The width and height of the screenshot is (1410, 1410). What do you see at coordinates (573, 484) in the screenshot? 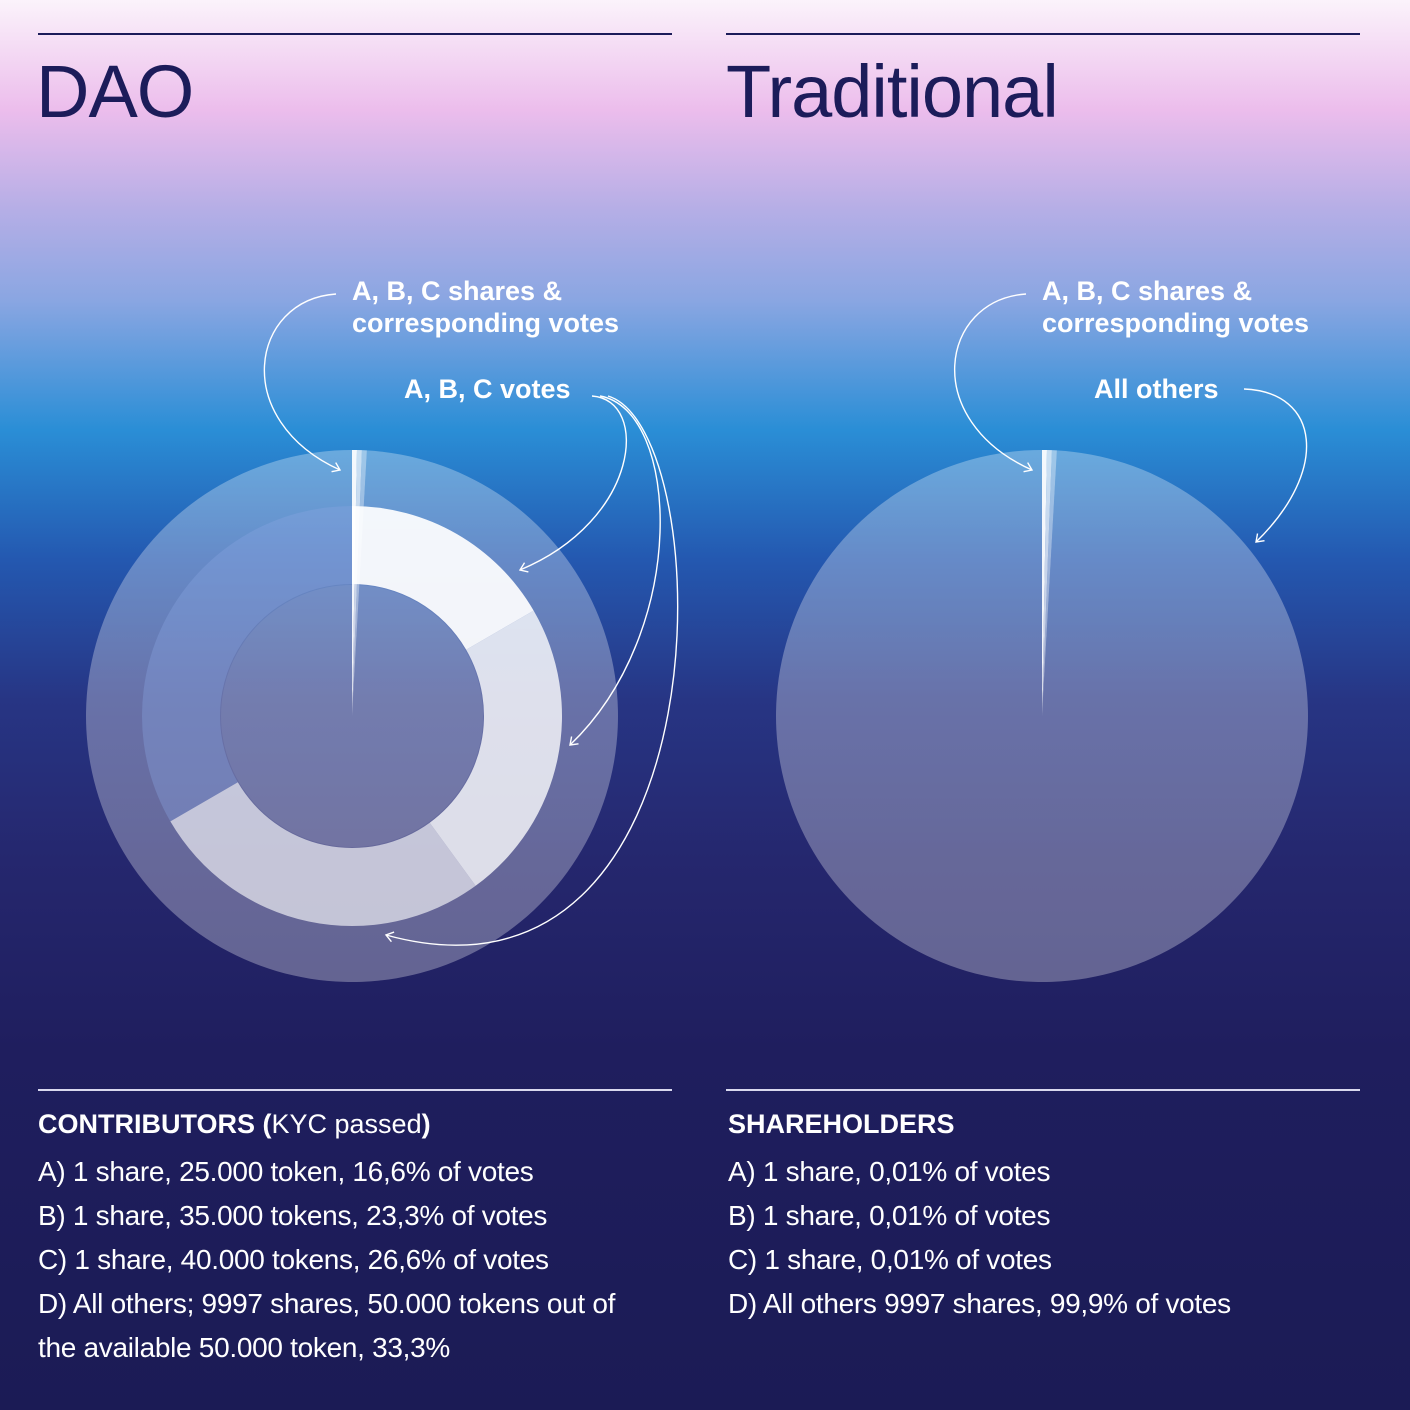
I see `dao-votes-arrow-a` at bounding box center [573, 484].